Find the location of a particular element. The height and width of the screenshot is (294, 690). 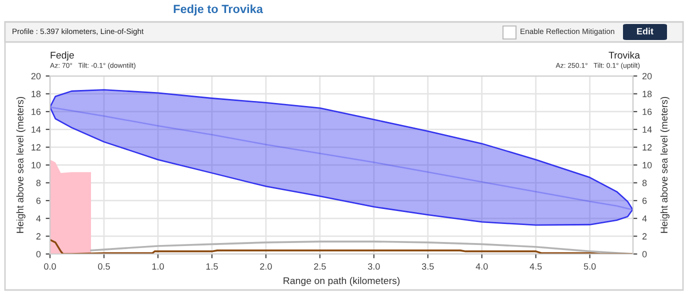

x-tick-label: 2.5 is located at coordinates (320, 266).